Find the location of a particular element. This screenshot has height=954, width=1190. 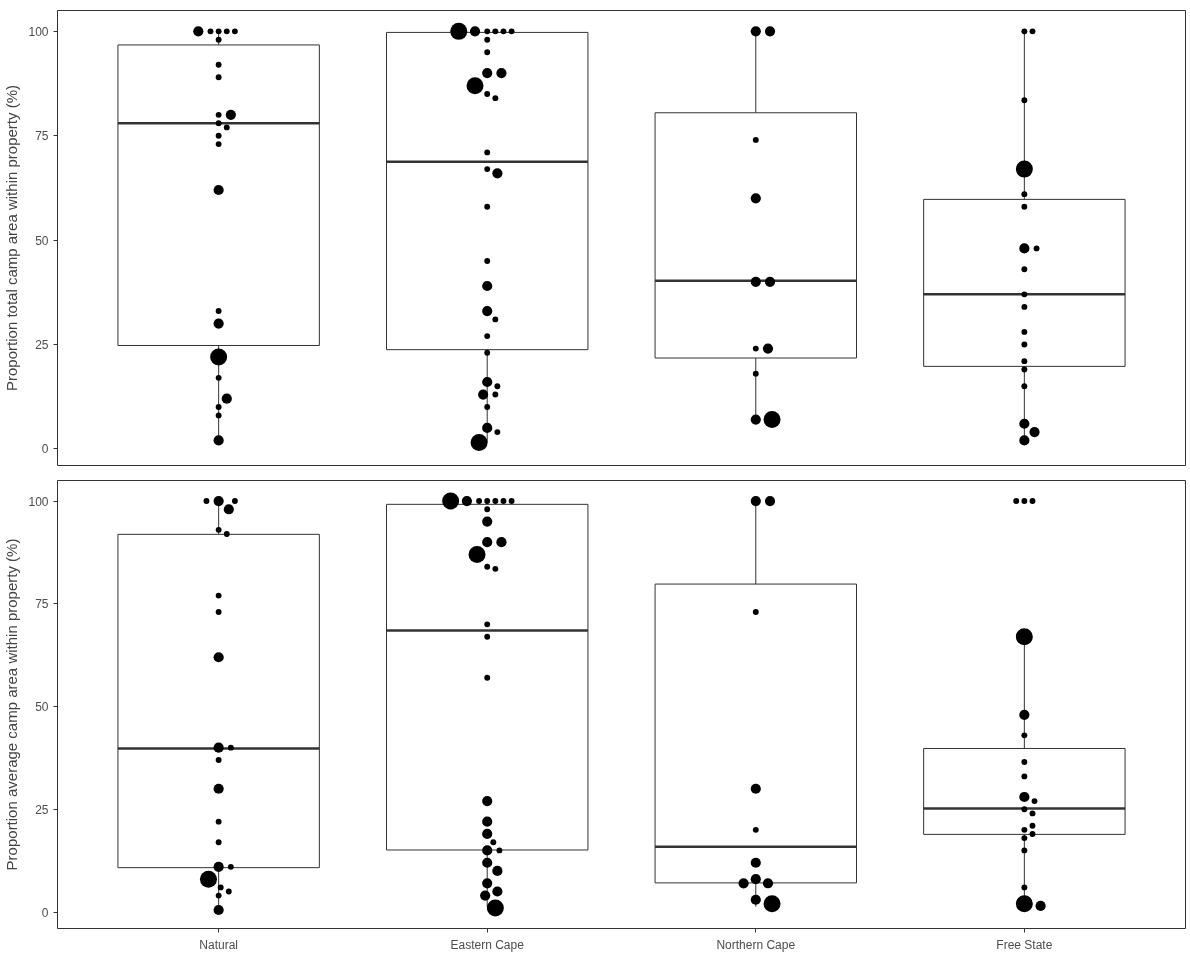

y-axis-title: Proportion total camp area within property (%) is located at coordinates (12, 238).